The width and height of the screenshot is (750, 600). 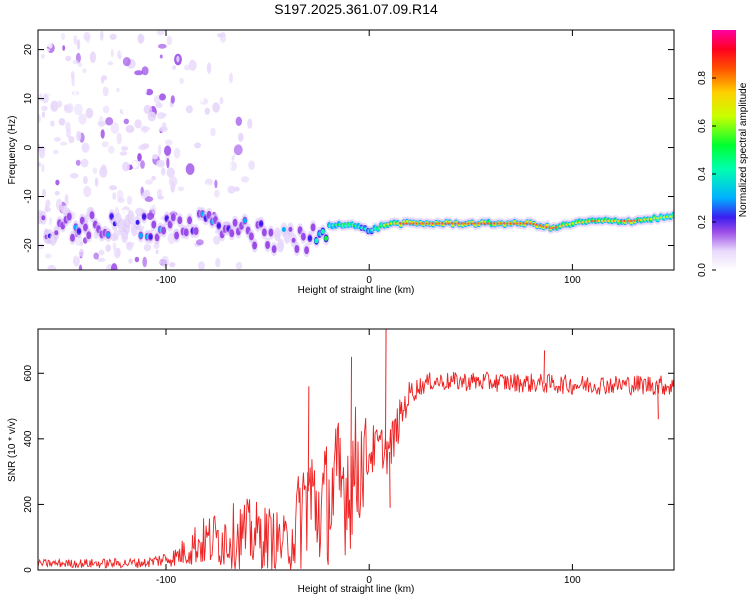 What do you see at coordinates (369, 280) in the screenshot?
I see `x-tick-label: 0` at bounding box center [369, 280].